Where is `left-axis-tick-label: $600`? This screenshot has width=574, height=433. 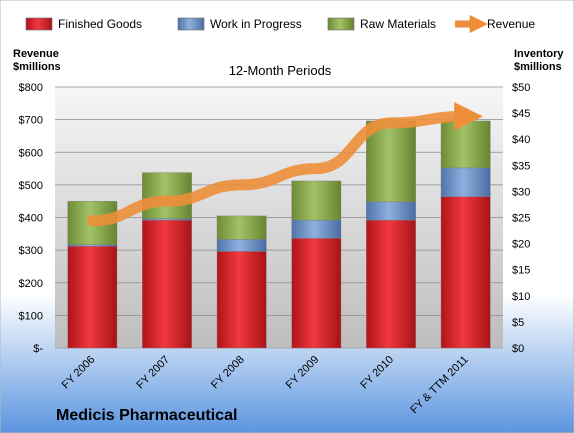
left-axis-tick-label: $600 is located at coordinates (31, 153).